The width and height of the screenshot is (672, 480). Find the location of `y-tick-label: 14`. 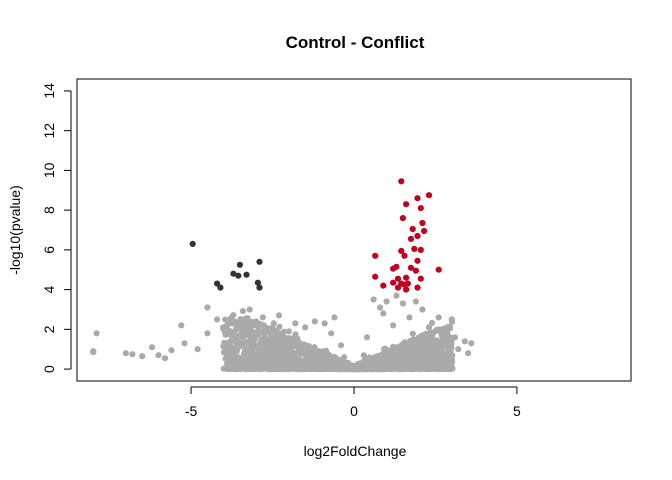

y-tick-label: 14 is located at coordinates (49, 91).